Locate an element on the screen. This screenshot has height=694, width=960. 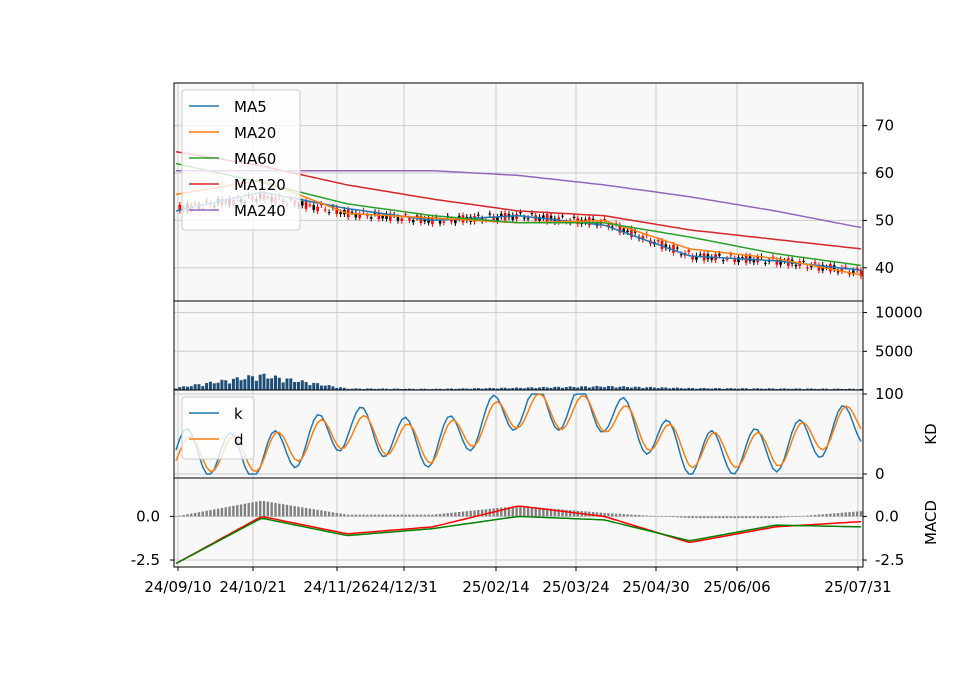
y-tick-label: 5000 is located at coordinates (894, 351).